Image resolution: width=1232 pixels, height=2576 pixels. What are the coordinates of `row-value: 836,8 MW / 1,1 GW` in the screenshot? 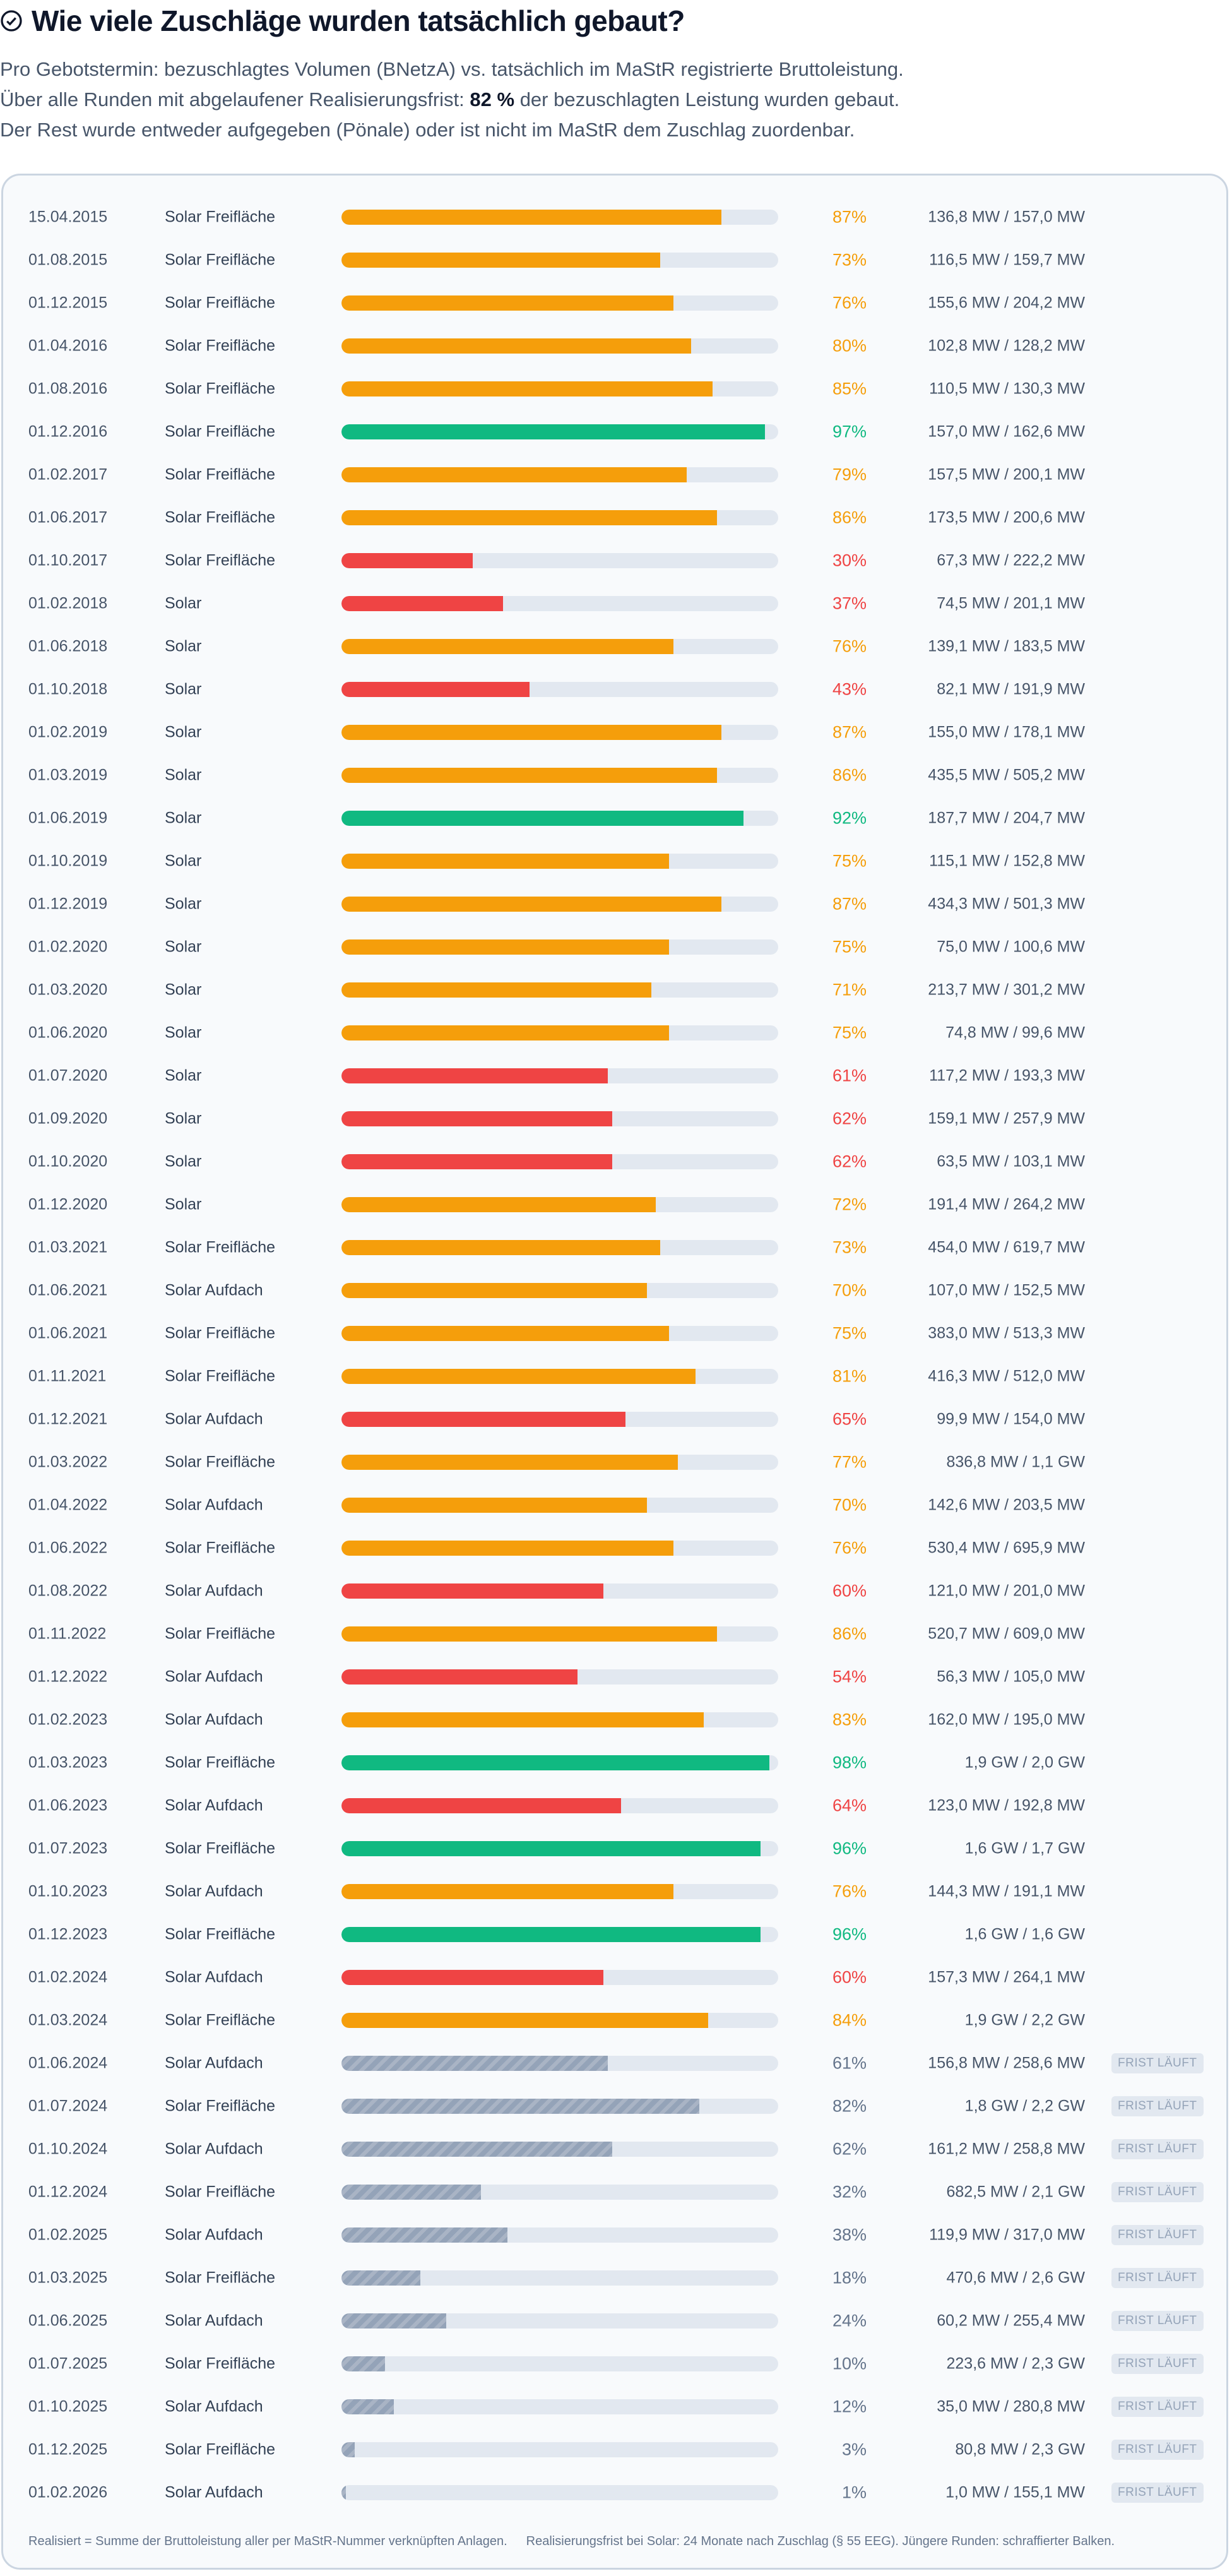 It's located at (1016, 1462).